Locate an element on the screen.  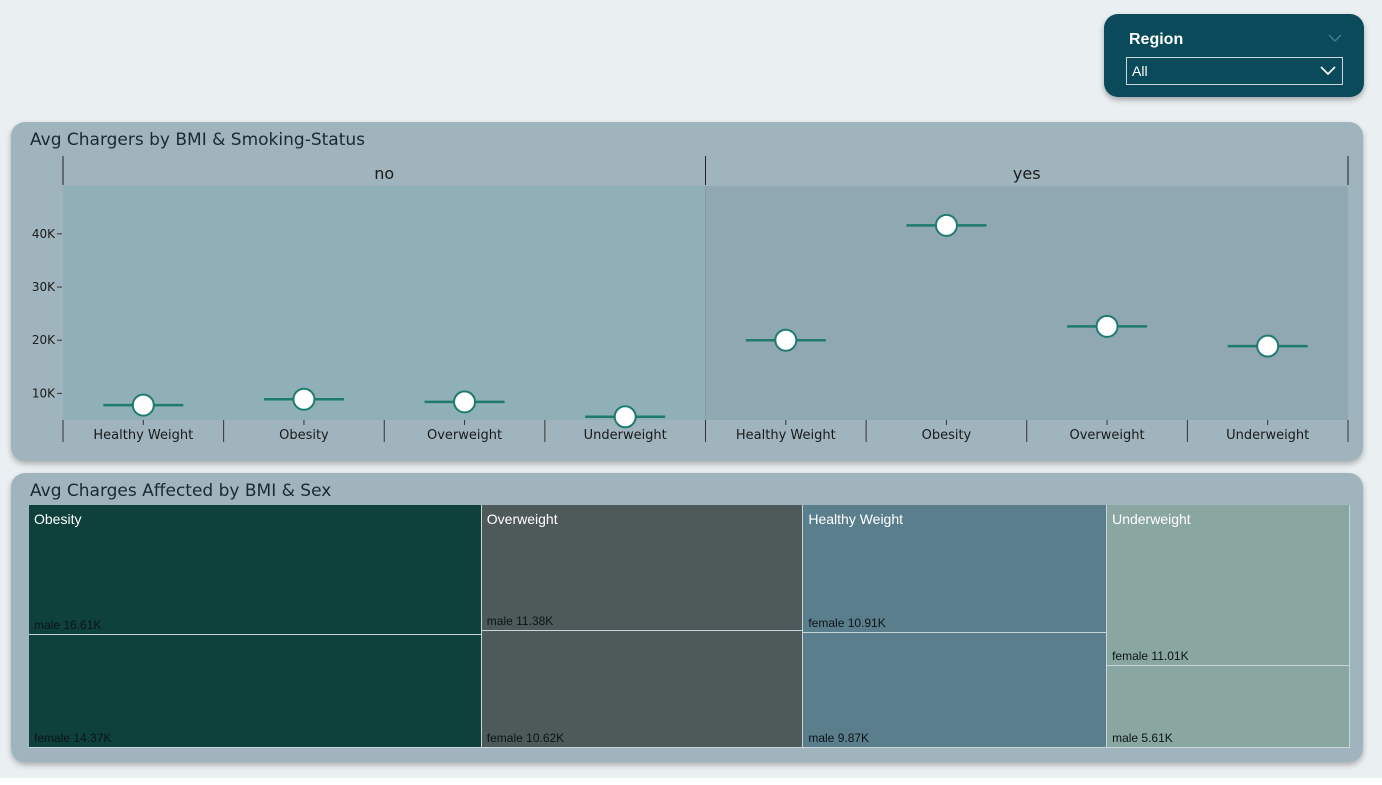
bottom-strip is located at coordinates (691, 781).